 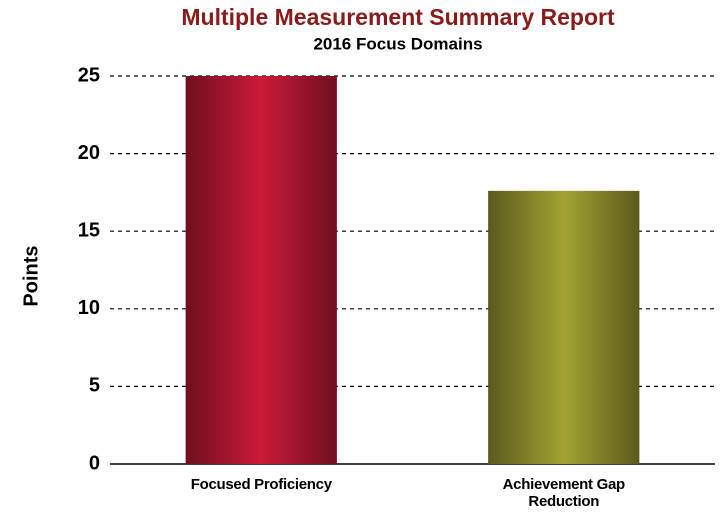 I want to click on y-tick-label: 20, so click(x=89, y=153).